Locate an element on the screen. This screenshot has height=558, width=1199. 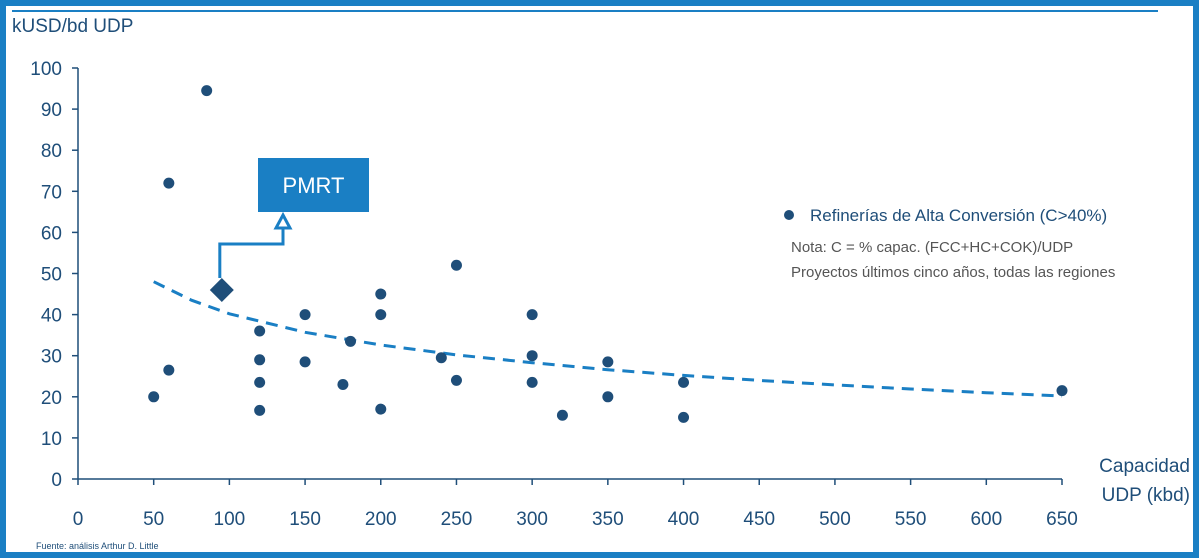
y-tick-label: 50 is located at coordinates (51, 275).